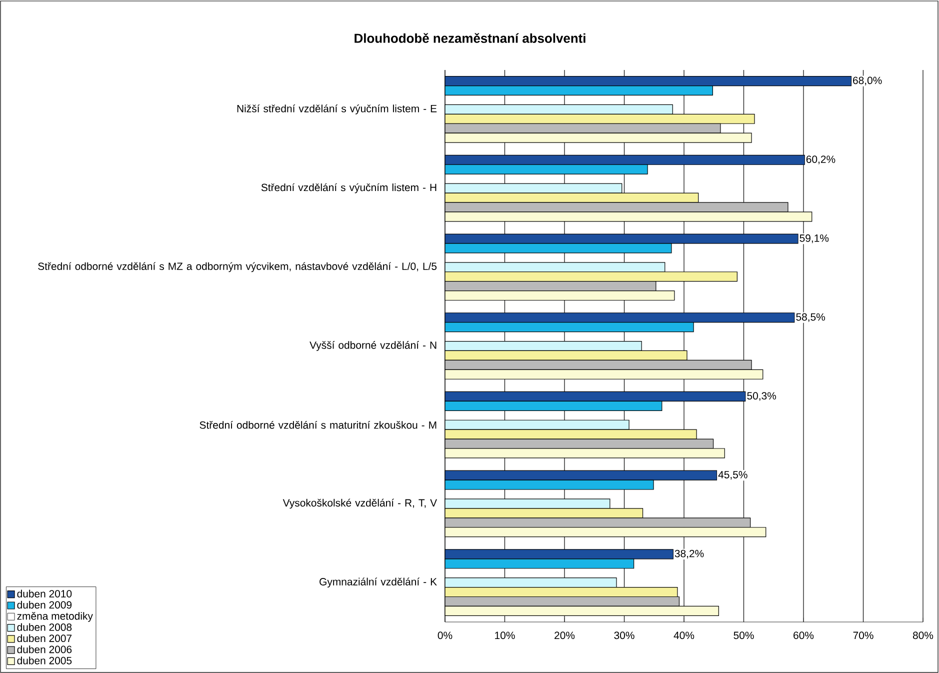 The image size is (939, 673). I want to click on legend-label: duben 2009, so click(44, 604).